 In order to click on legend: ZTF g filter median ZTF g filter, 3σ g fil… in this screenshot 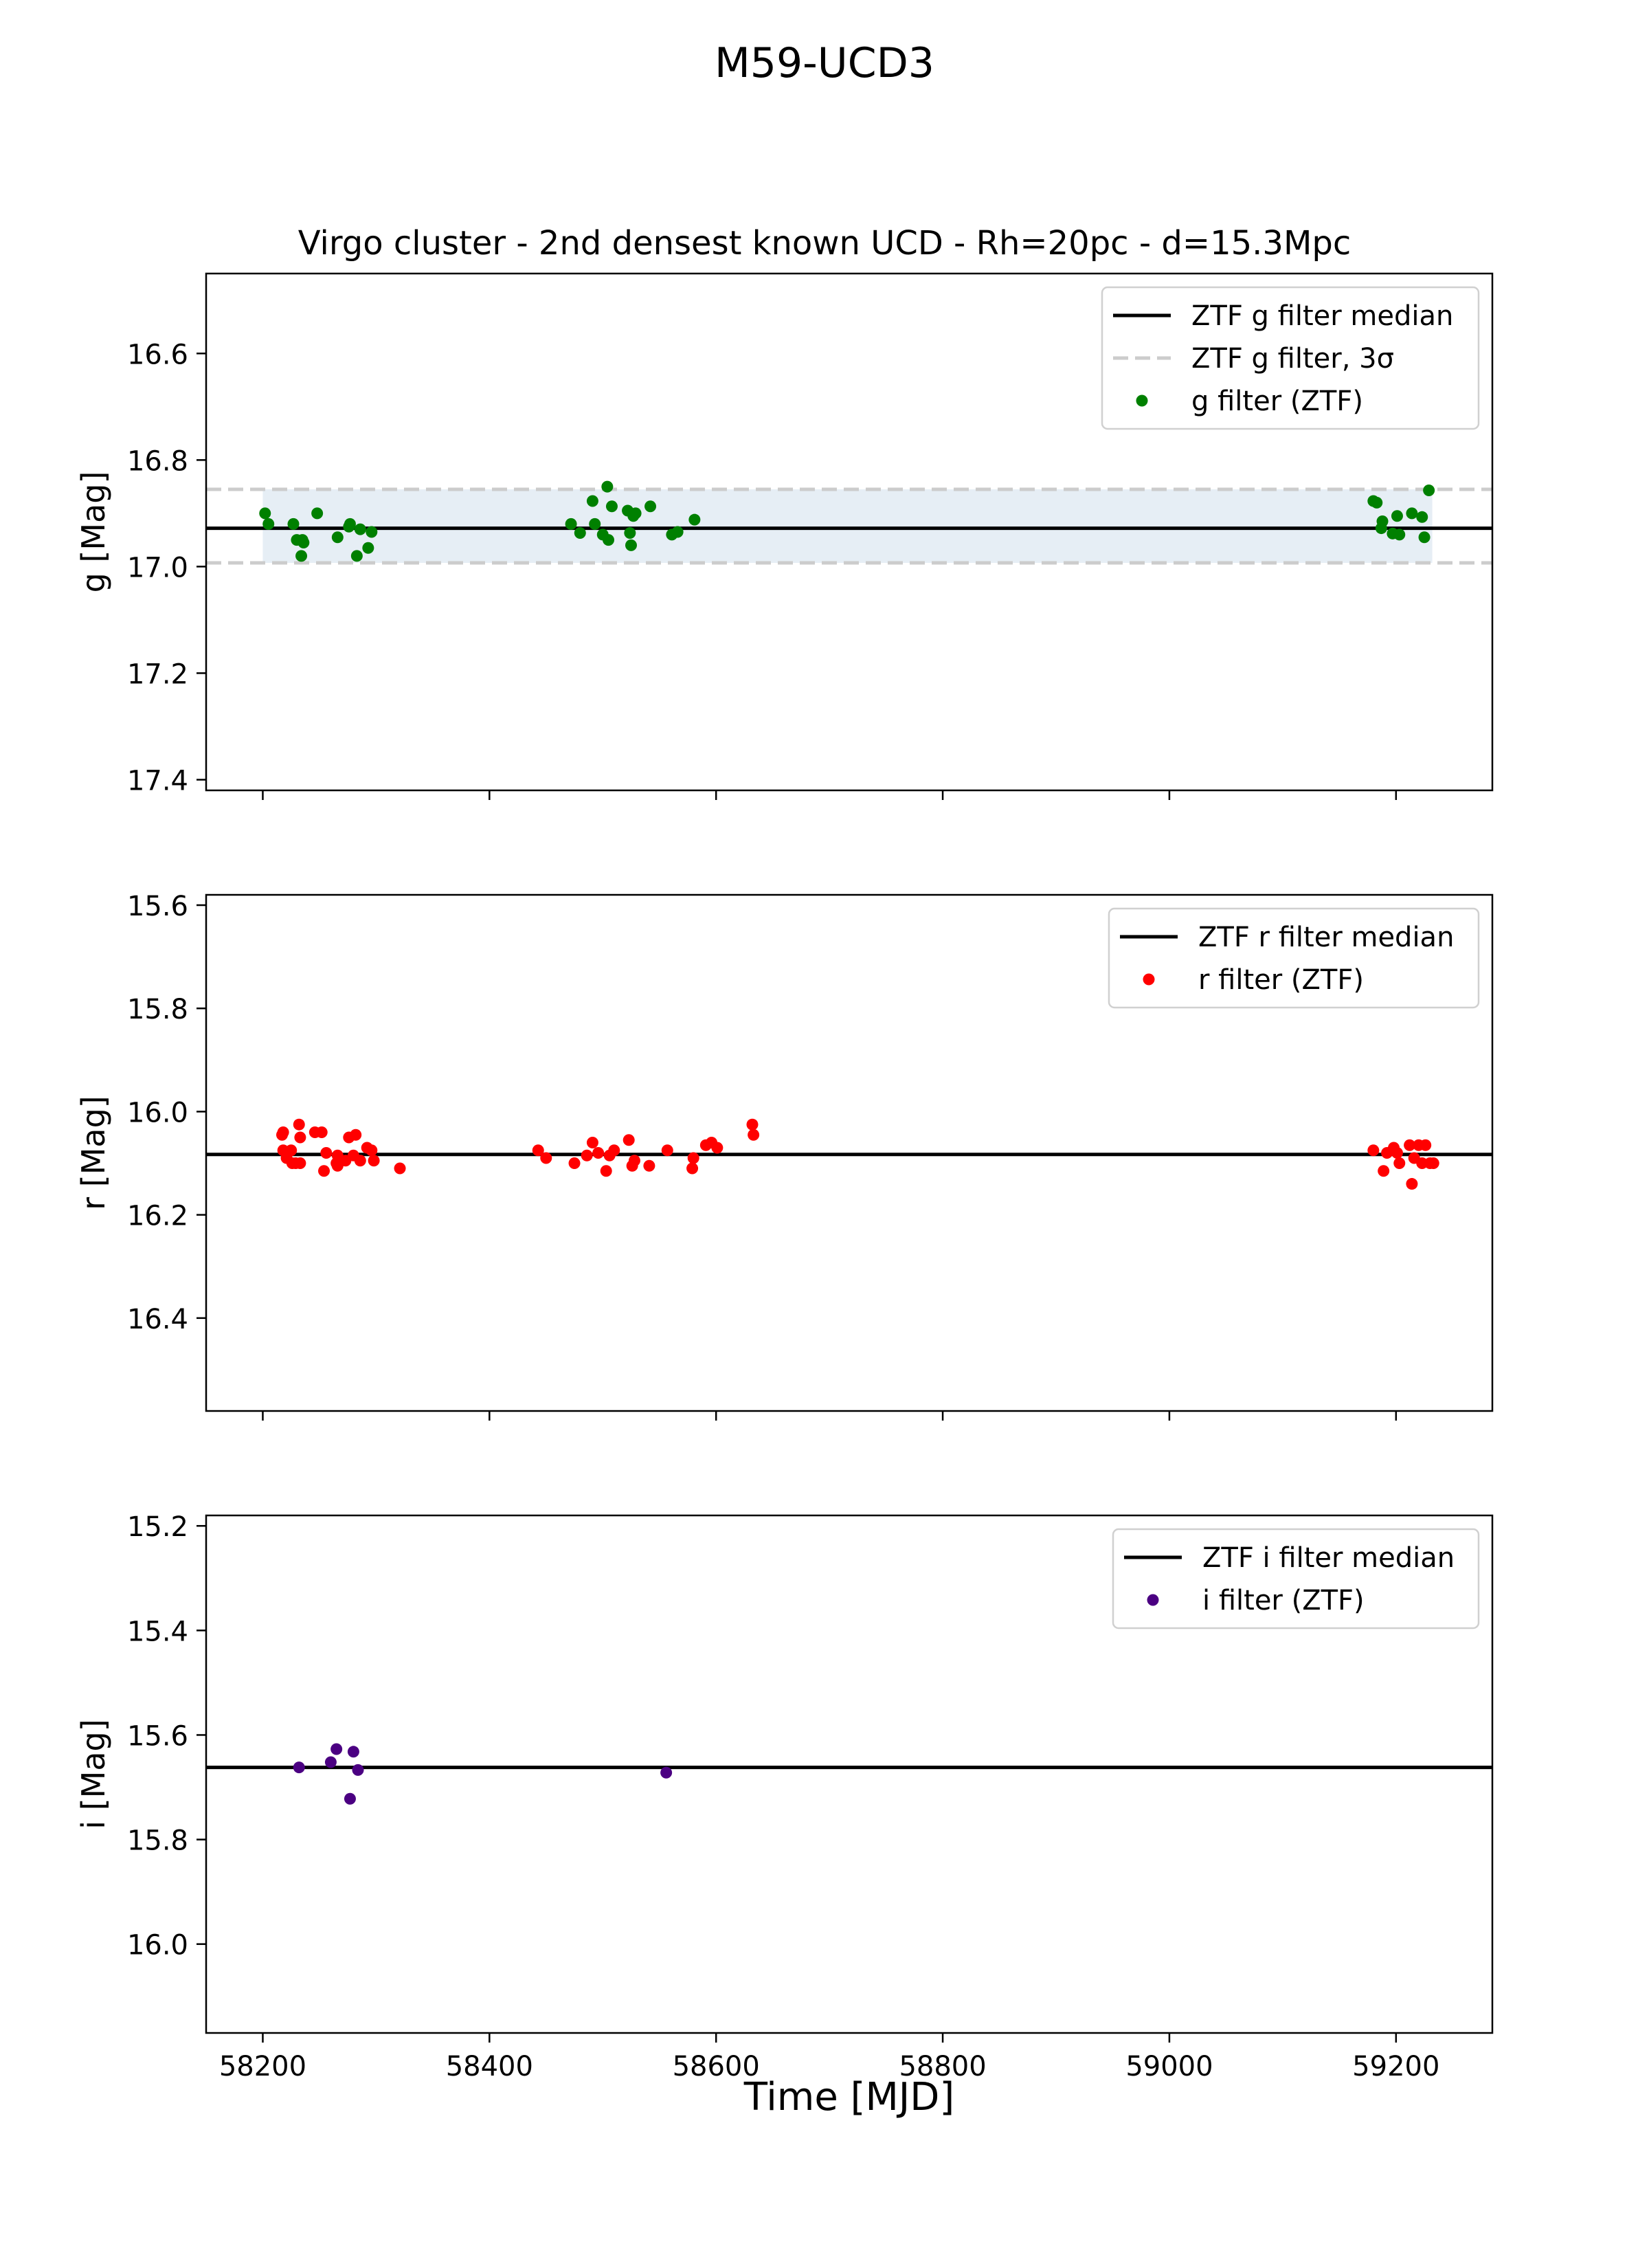, I will do `click(1290, 358)`.